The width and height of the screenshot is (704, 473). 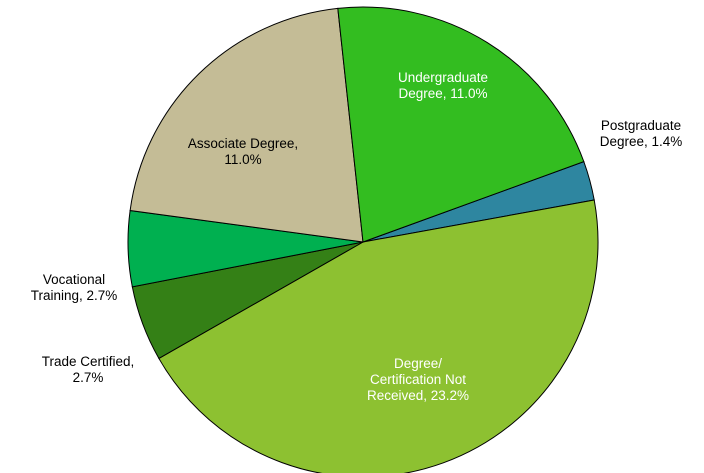 I want to click on slice-label-line: Associate Degree,, so click(x=243, y=143).